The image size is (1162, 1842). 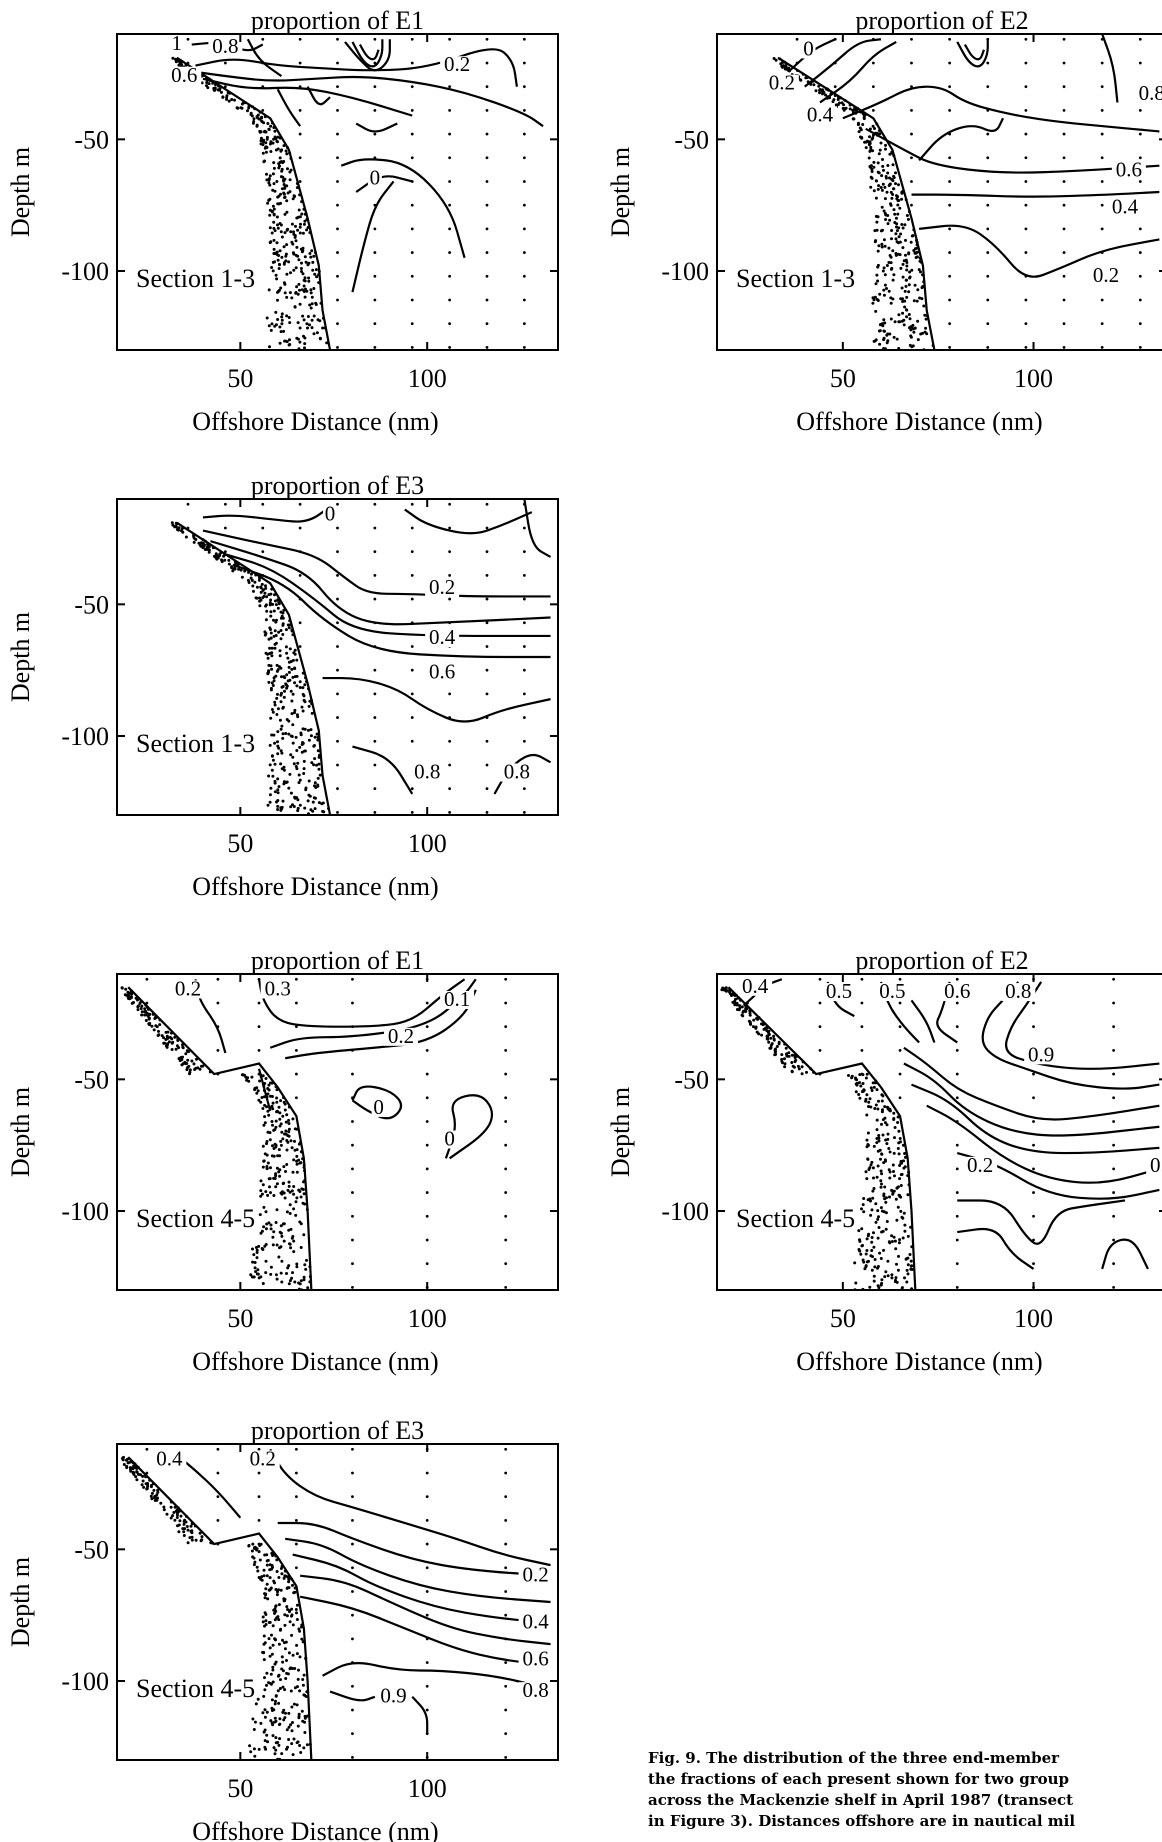 I want to click on contour-label: 0.1, so click(x=457, y=999).